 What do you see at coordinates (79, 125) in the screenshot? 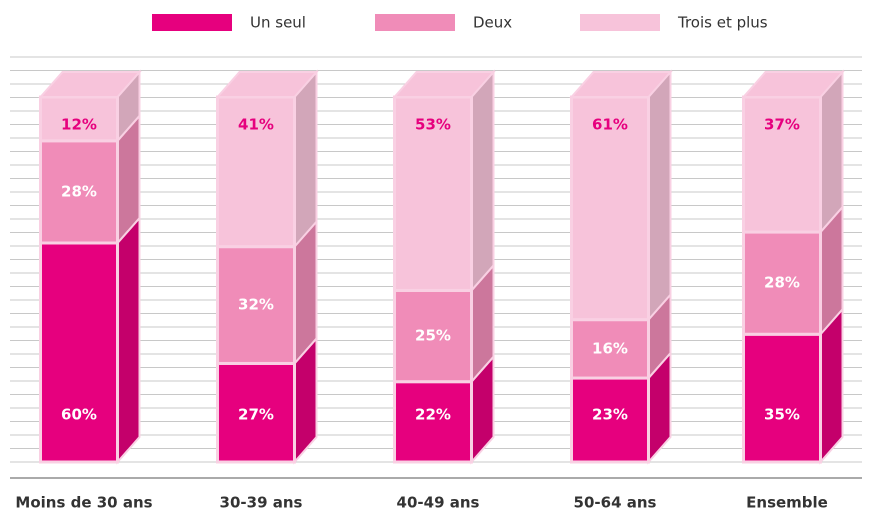
I see `value-label: 12%` at bounding box center [79, 125].